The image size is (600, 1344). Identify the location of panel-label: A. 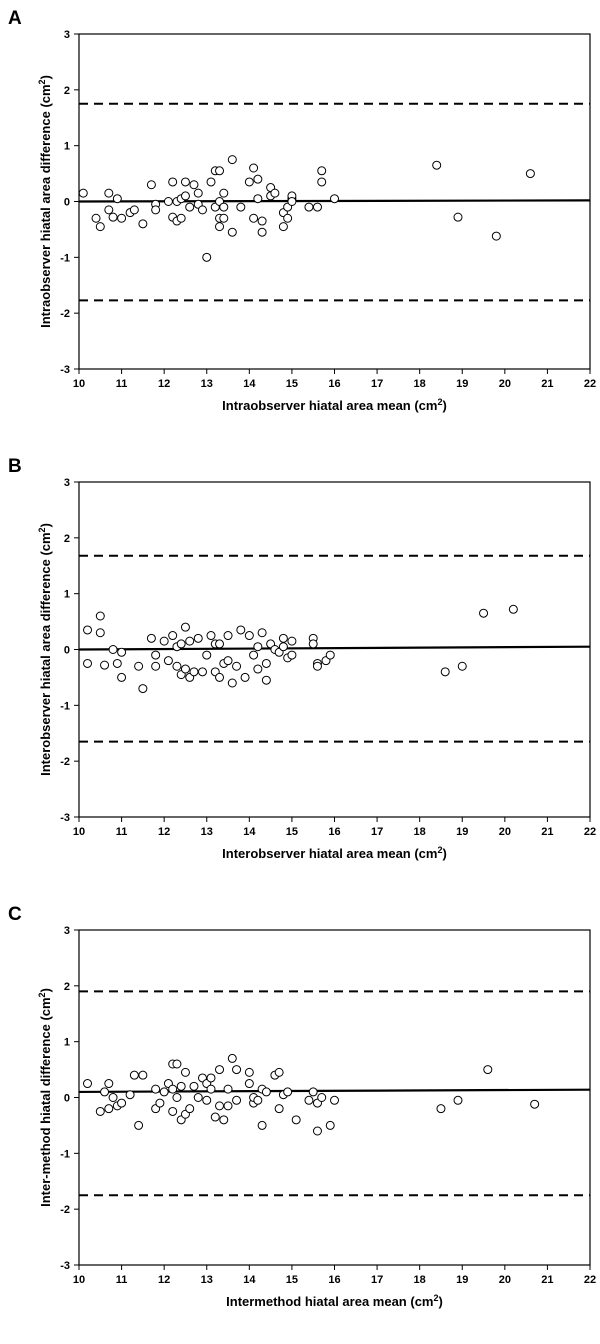
(15, 18).